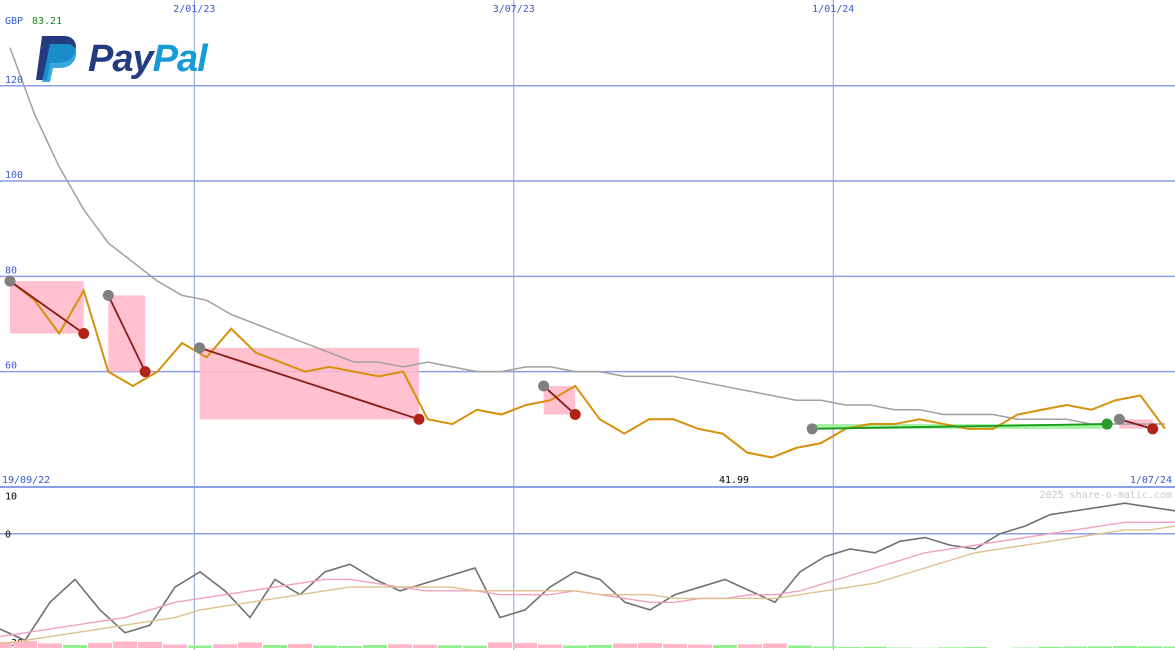  I want to click on x-tick-label-2: 1/01/24, so click(833, 9).